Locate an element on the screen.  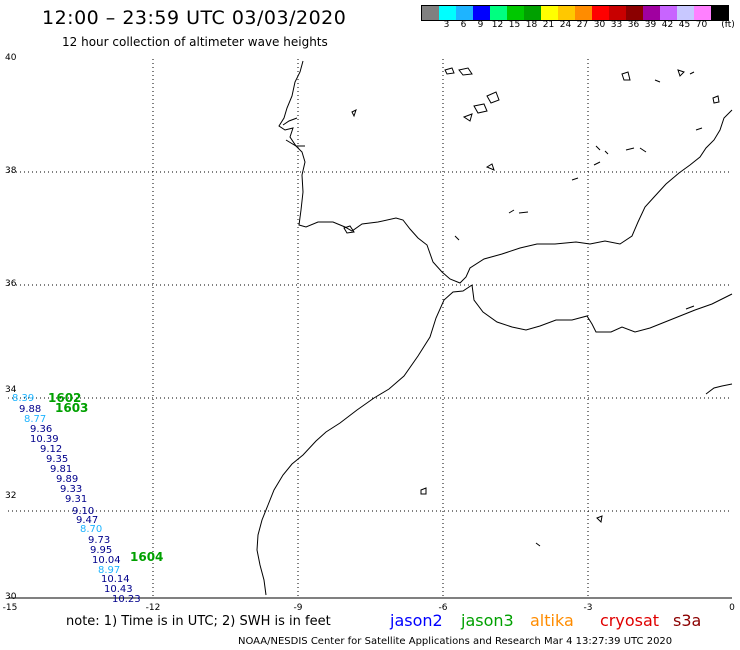
wave-height-value: 10.43 is located at coordinates (118, 589).